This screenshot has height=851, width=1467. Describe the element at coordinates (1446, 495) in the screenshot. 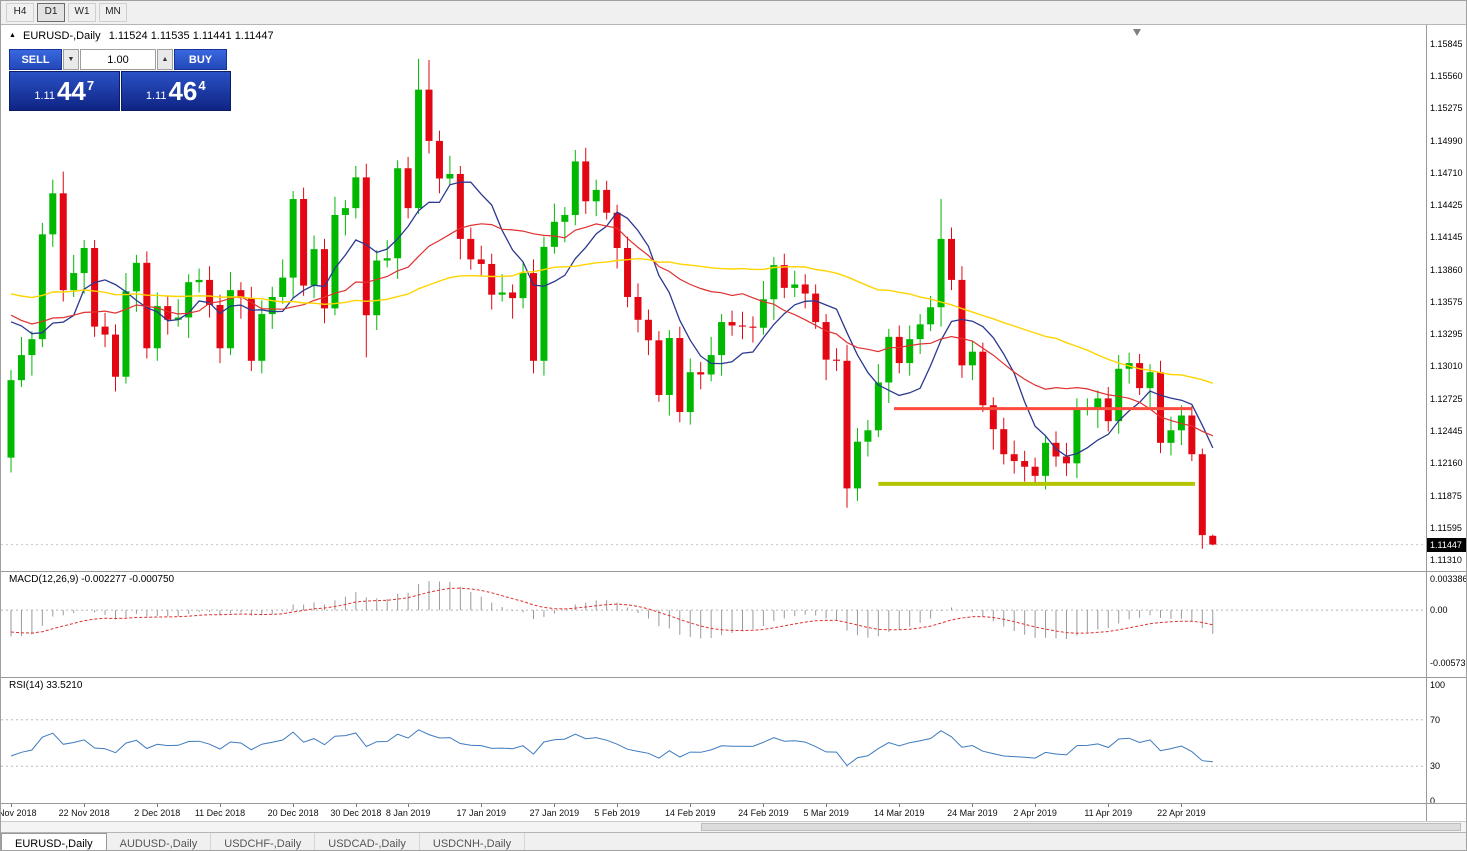

I see `price-scale-label: 1.11875` at that location.